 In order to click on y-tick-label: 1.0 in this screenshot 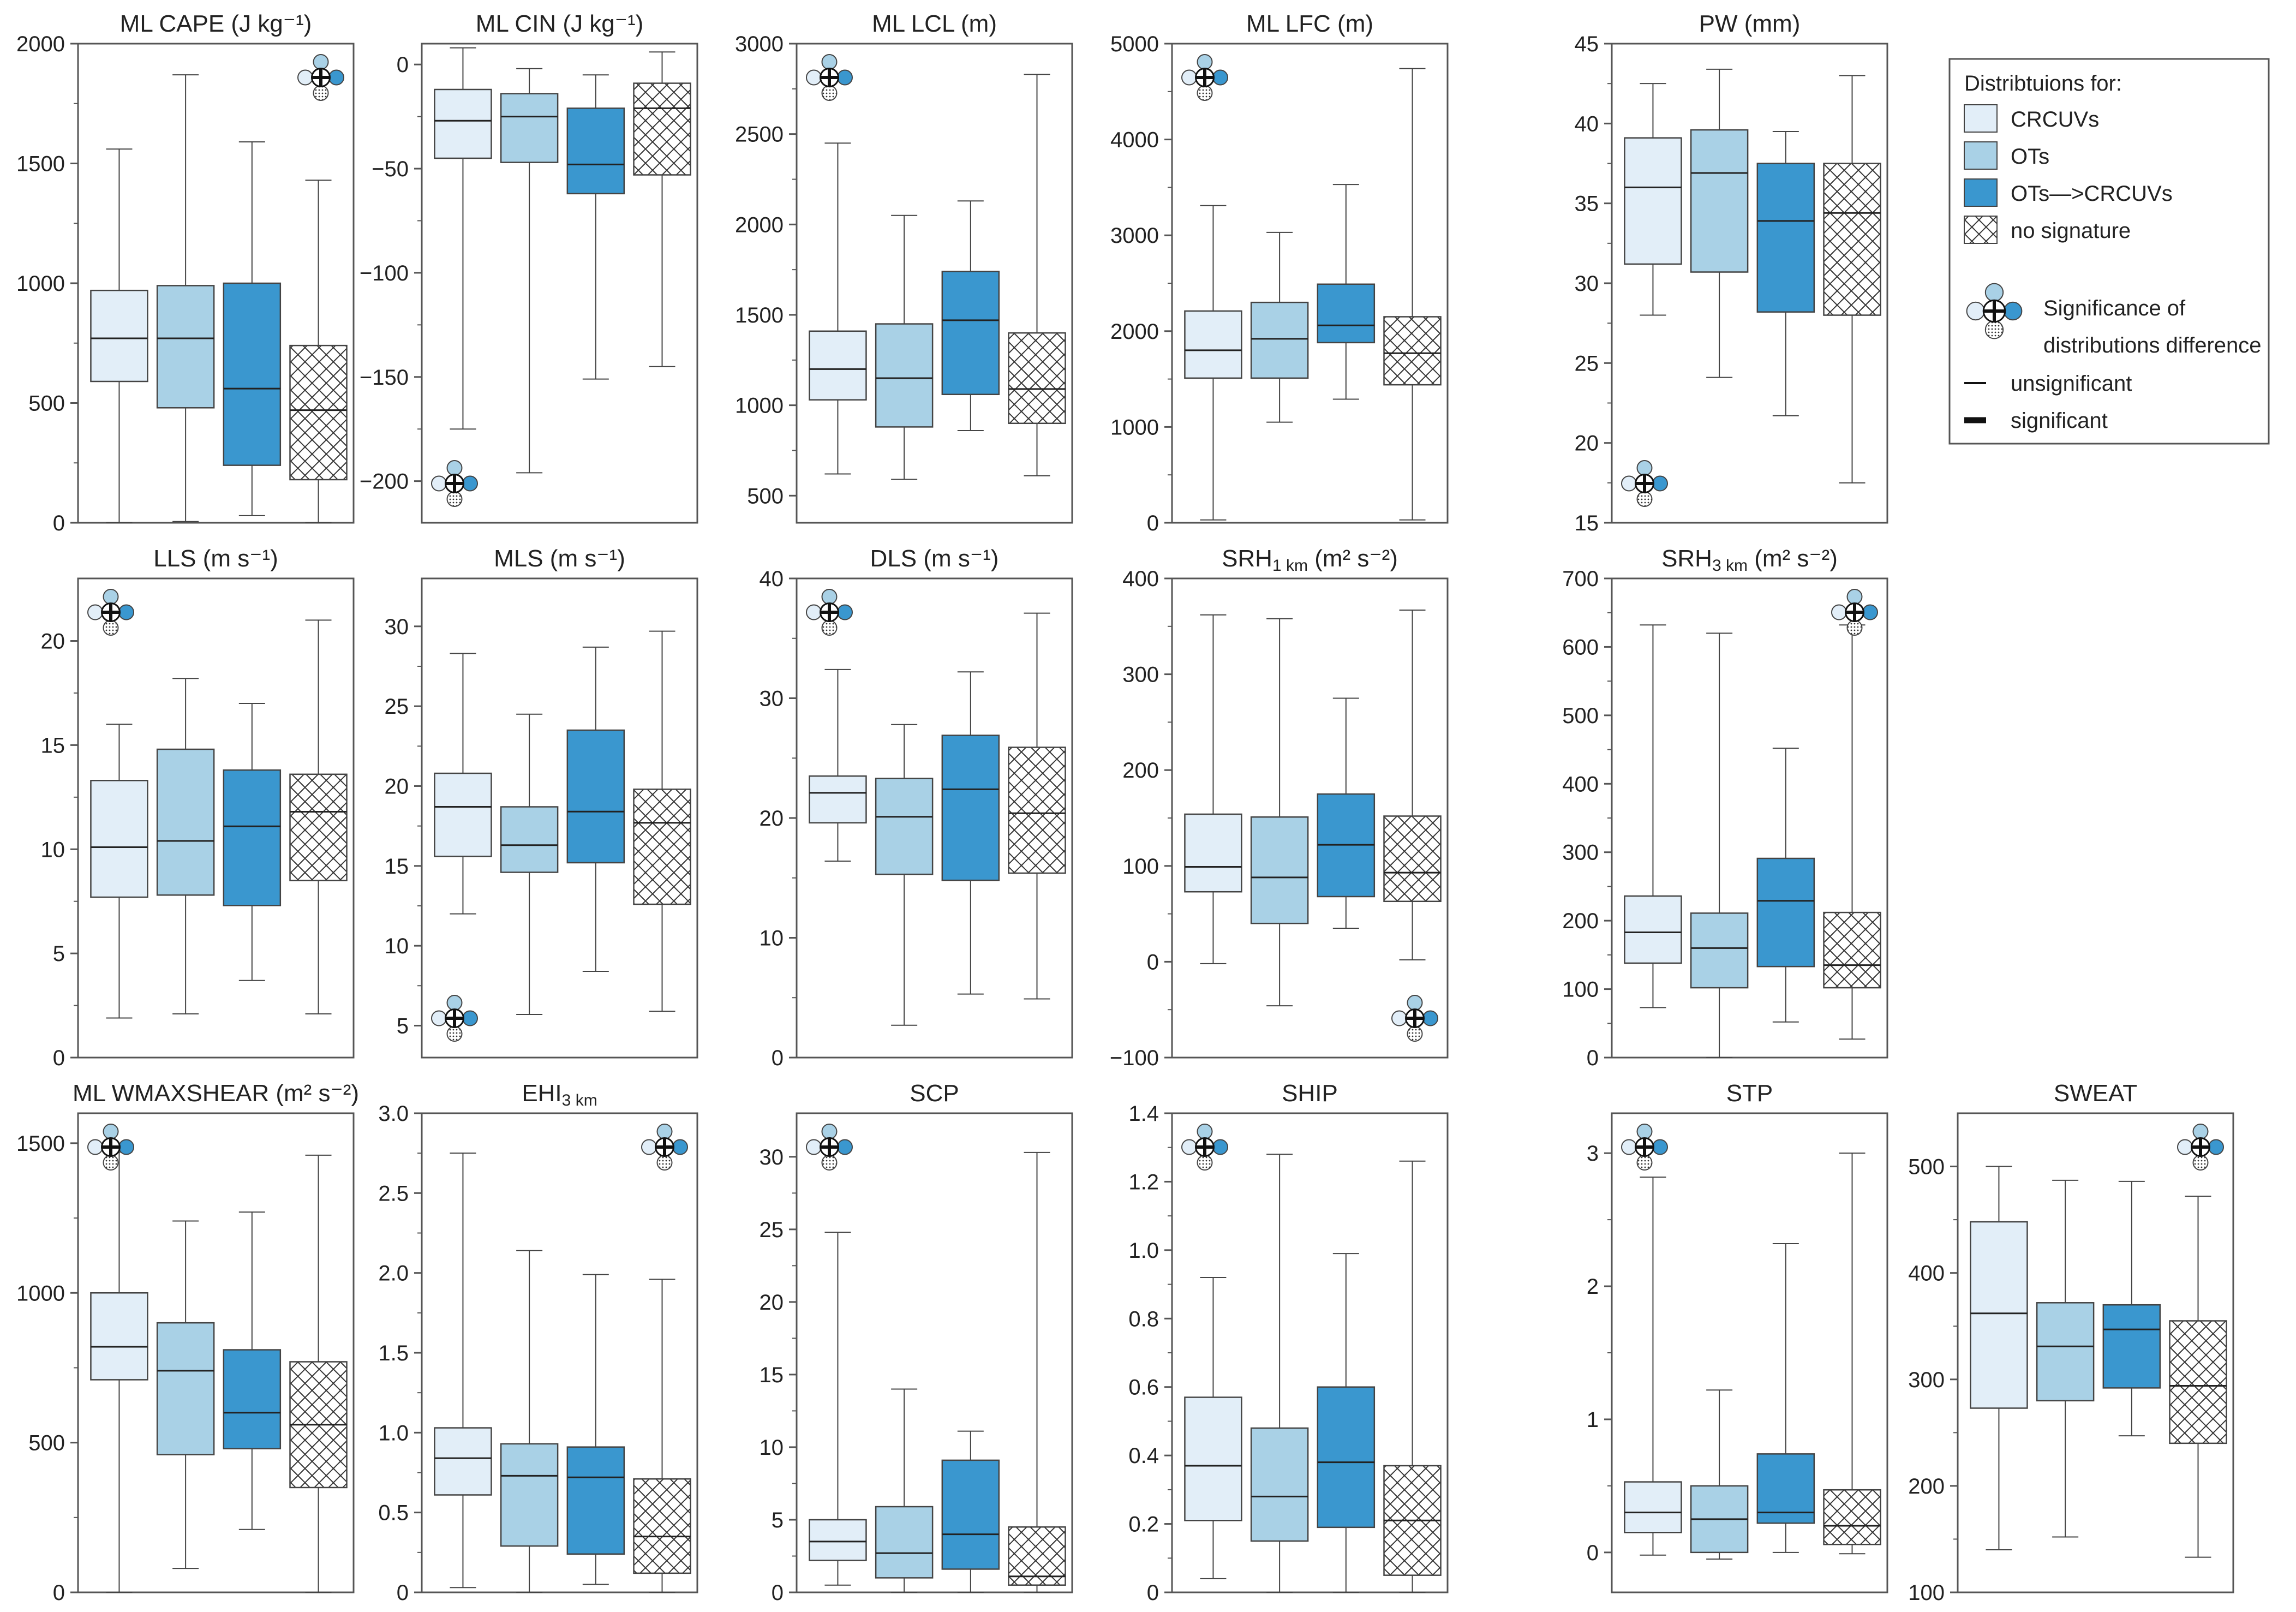, I will do `click(393, 1433)`.